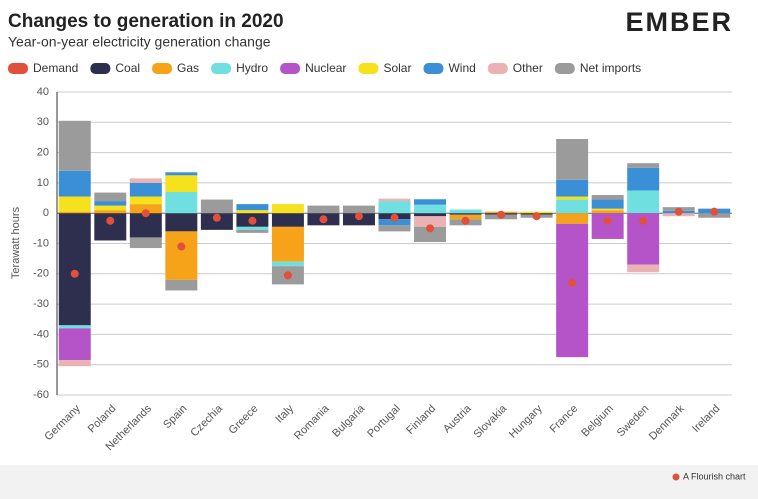 The height and width of the screenshot is (499, 758). I want to click on y-tick-label: -10, so click(41, 243).